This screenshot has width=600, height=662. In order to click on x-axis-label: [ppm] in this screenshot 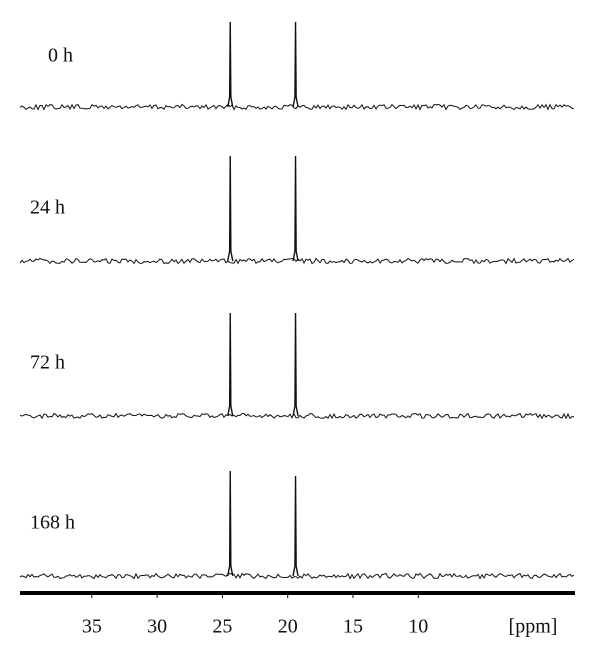, I will do `click(533, 627)`.